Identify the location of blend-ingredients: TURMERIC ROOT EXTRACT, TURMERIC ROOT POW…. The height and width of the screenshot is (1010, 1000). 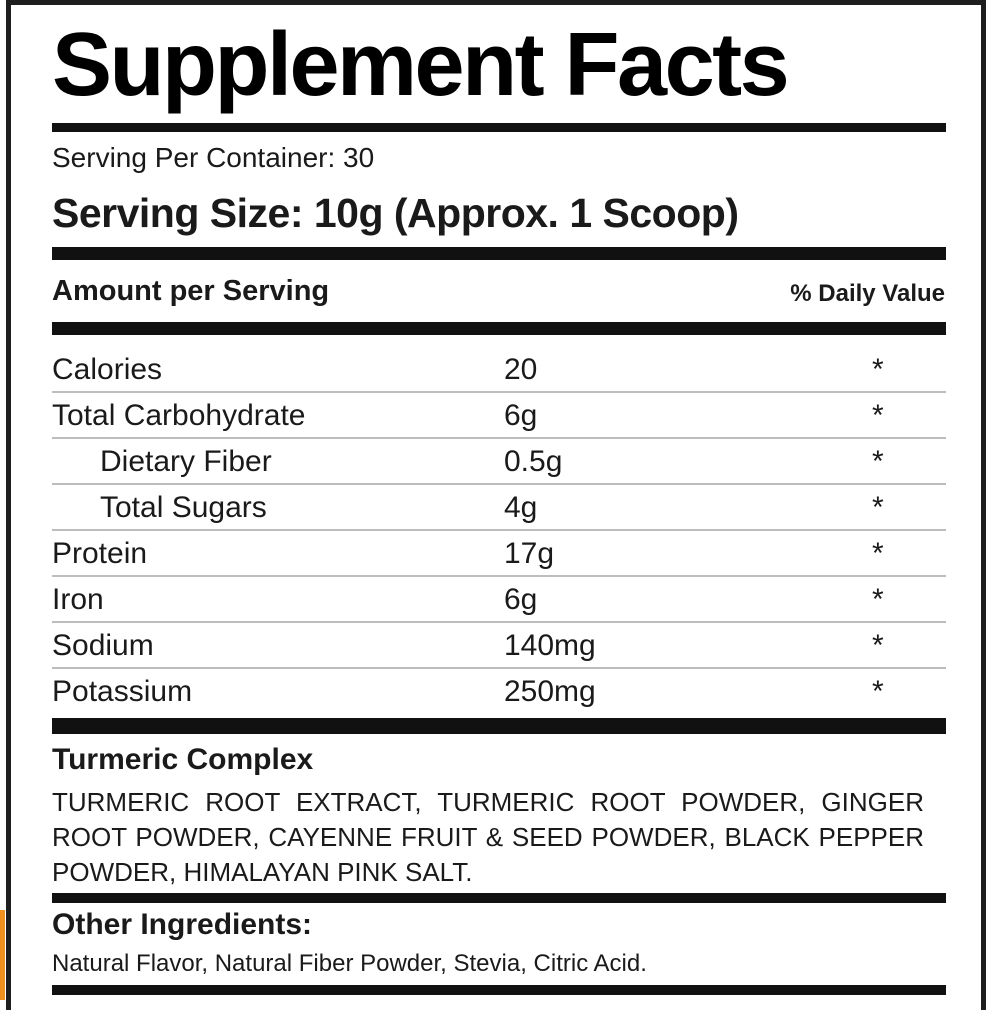
(488, 837).